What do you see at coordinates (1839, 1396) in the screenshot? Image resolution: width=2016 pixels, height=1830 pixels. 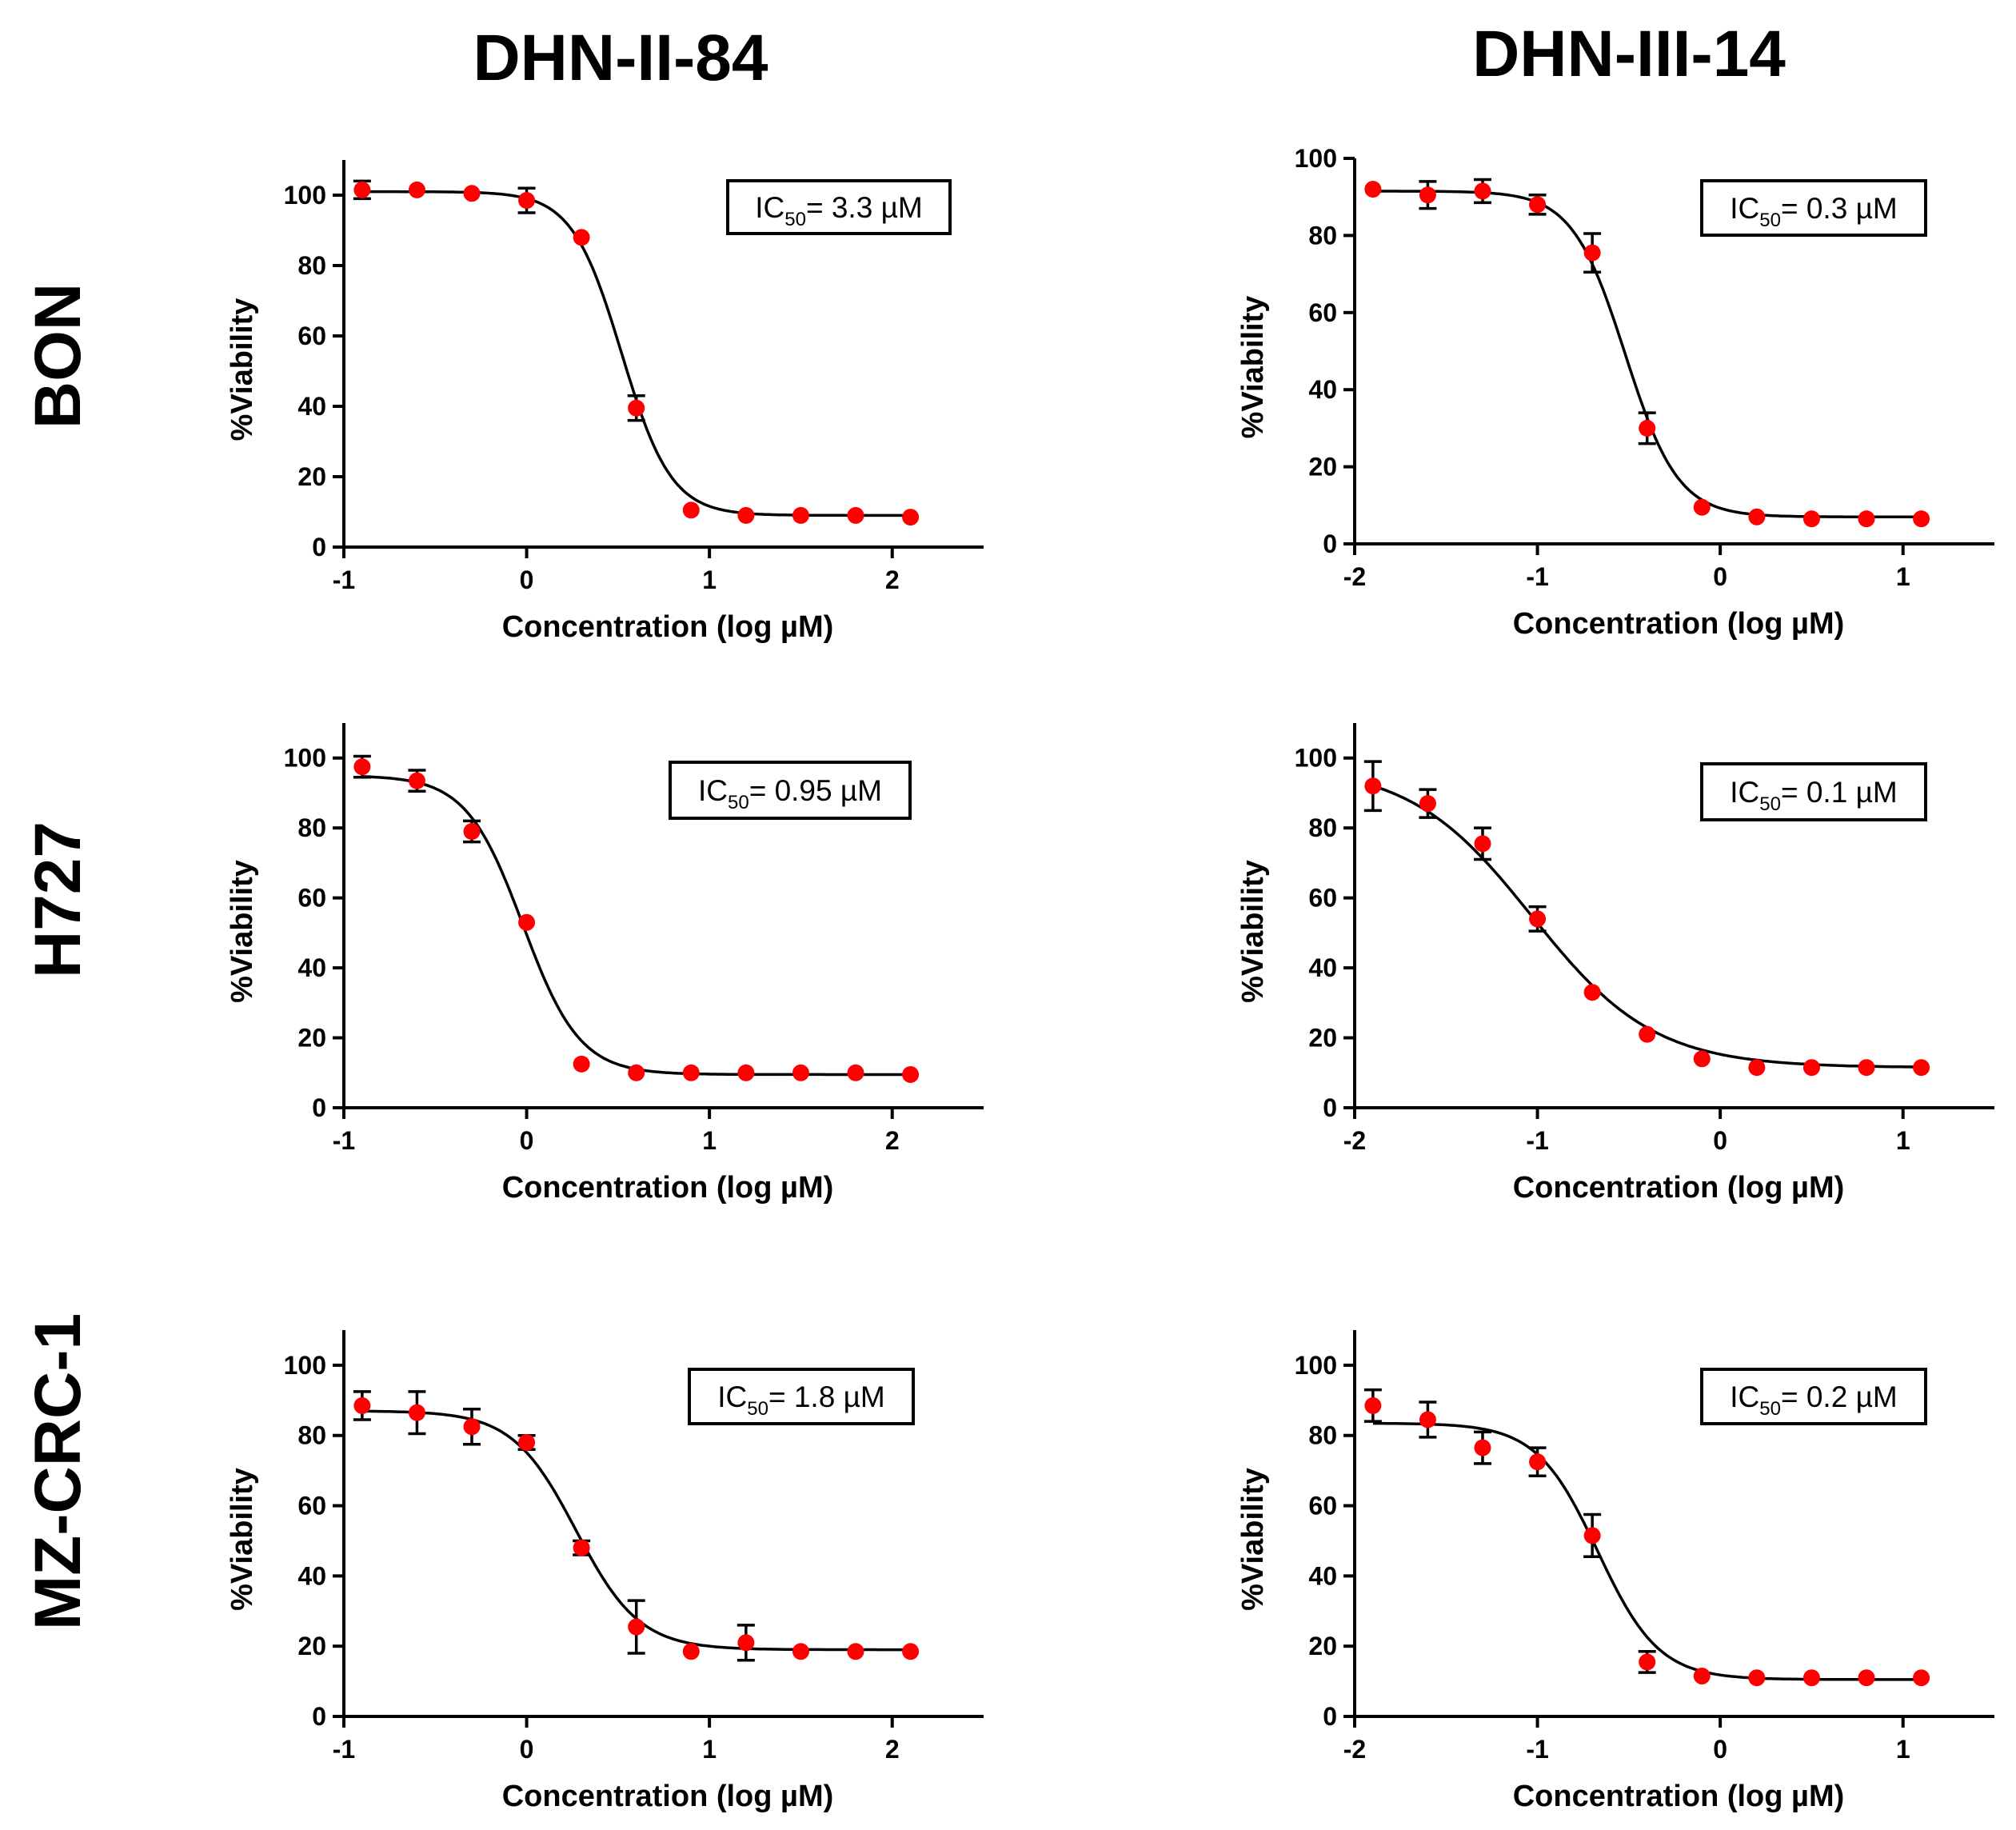 I see `ic50-value: = 0.2 µM` at bounding box center [1839, 1396].